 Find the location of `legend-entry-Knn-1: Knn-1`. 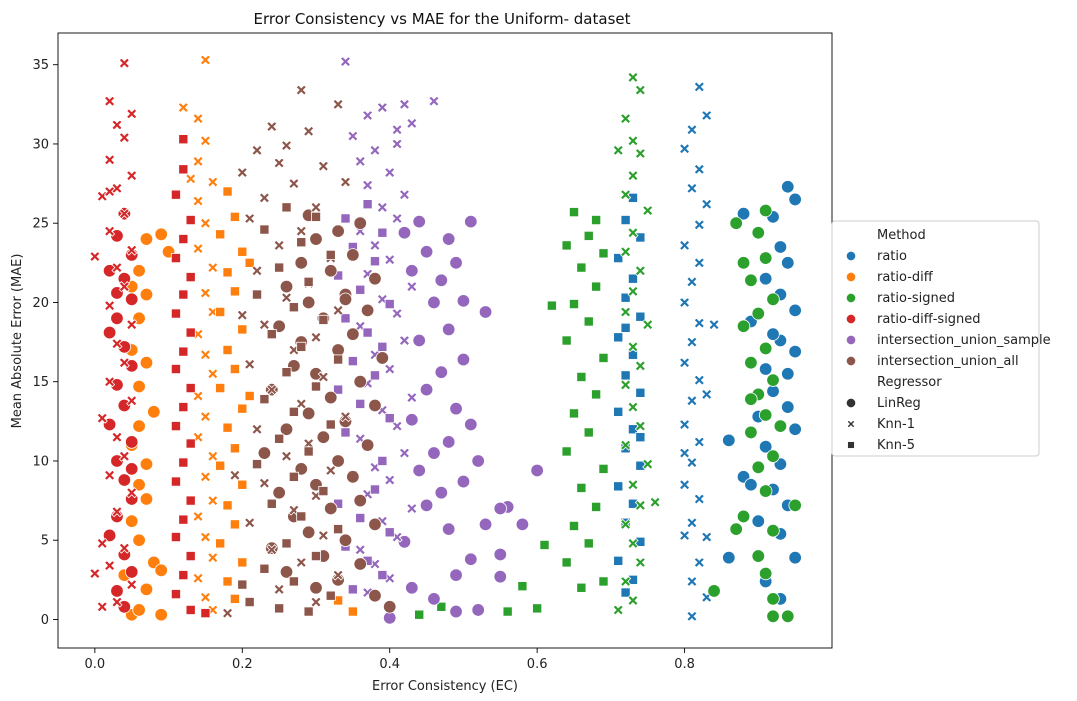

legend-entry-Knn-1: Knn-1 is located at coordinates (896, 424).